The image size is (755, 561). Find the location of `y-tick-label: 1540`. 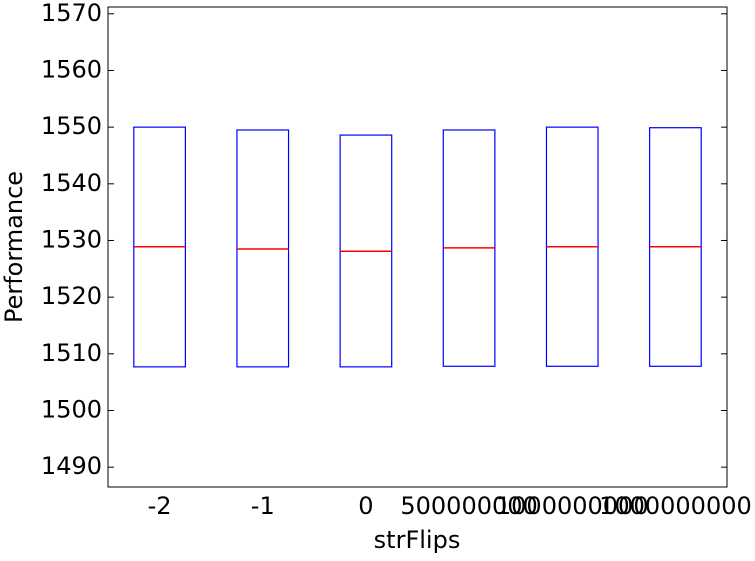

y-tick-label: 1540 is located at coordinates (71, 183).